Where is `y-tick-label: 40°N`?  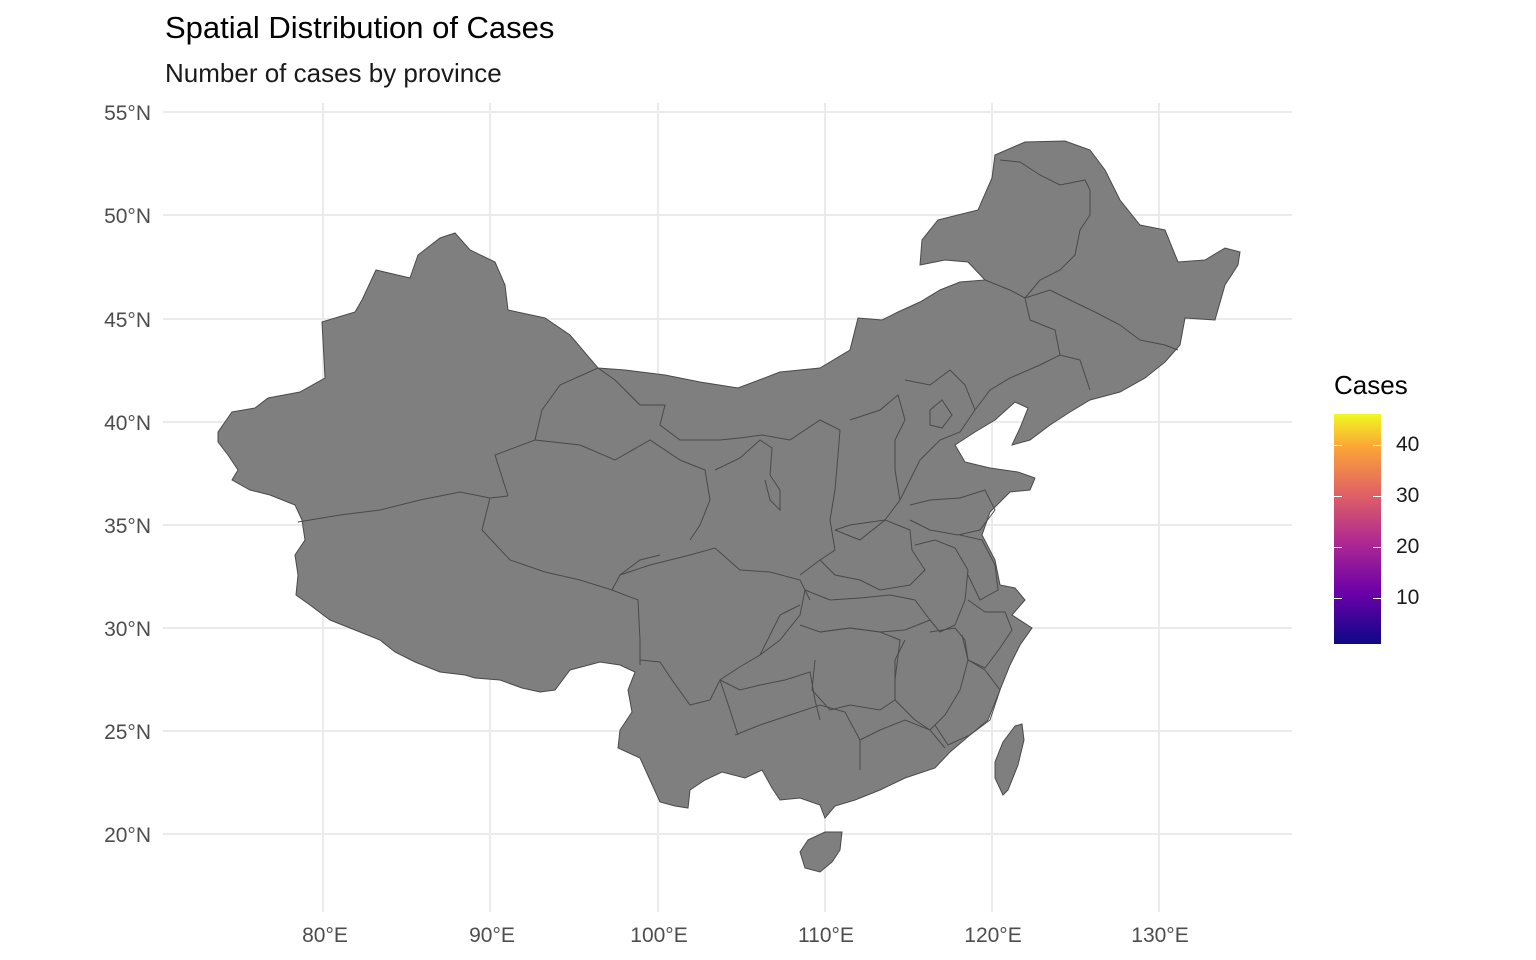 y-tick-label: 40°N is located at coordinates (127, 423).